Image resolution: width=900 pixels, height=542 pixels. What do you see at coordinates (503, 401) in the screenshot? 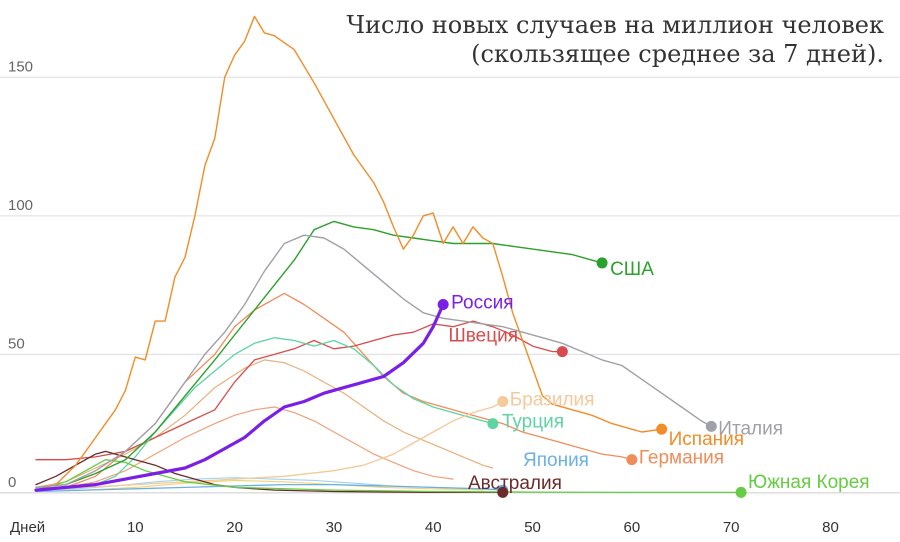
I see `series-endpoint-бразилия` at bounding box center [503, 401].